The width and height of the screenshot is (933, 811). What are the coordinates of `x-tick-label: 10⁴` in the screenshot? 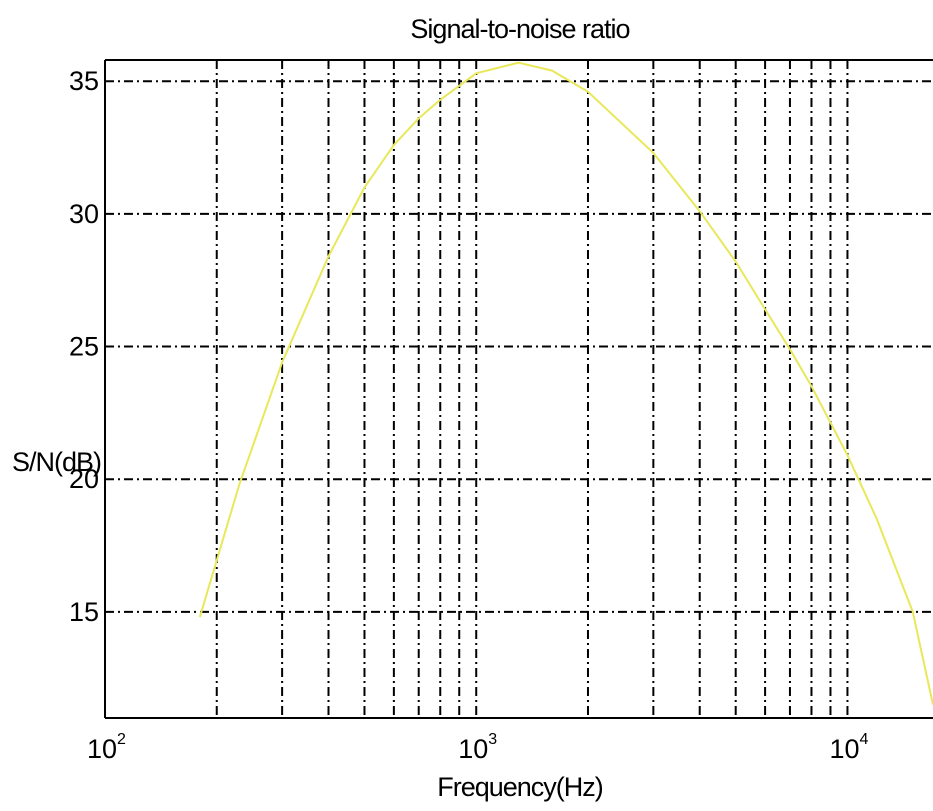 It's located at (848, 747).